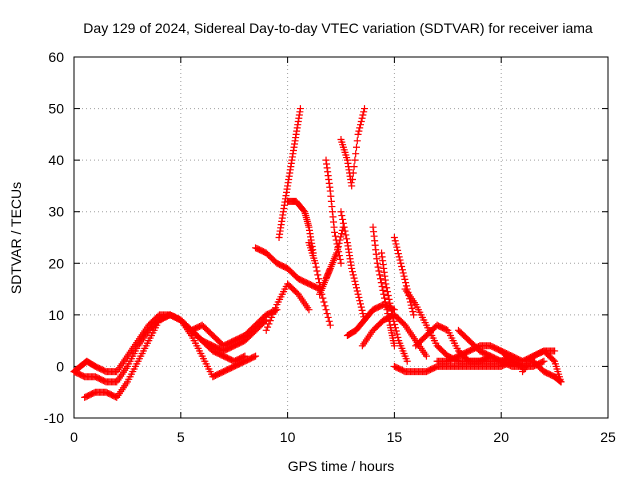 This screenshot has width=640, height=480. I want to click on x-tick-label: 0, so click(74, 437).